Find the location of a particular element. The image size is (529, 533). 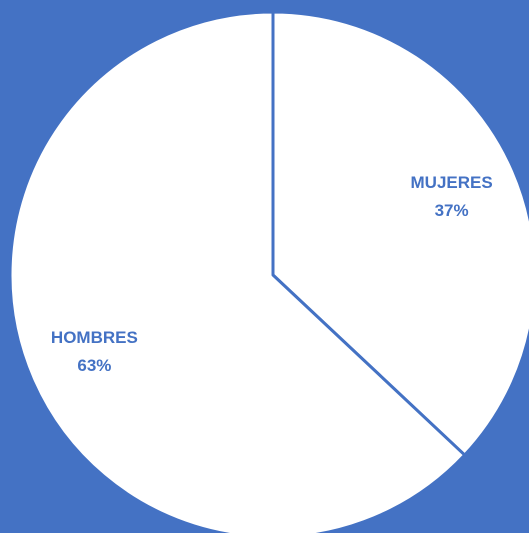

slice-value-label: 63% is located at coordinates (94, 365).